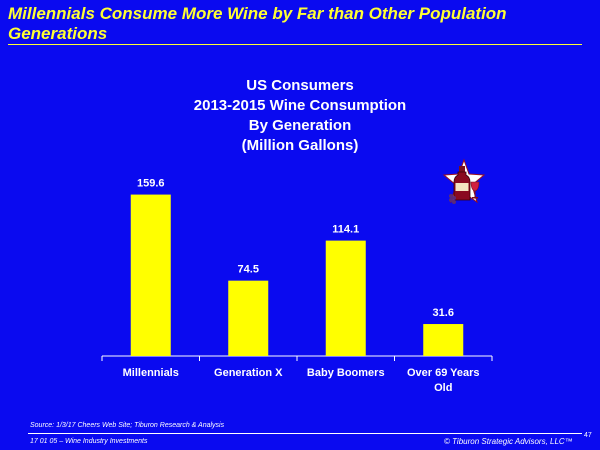 The height and width of the screenshot is (450, 600). I want to click on footer-divider, so click(305, 433).